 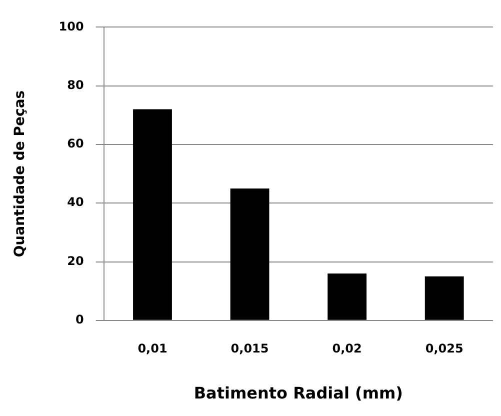 I want to click on x-tick-label: 0,01, so click(x=153, y=349).